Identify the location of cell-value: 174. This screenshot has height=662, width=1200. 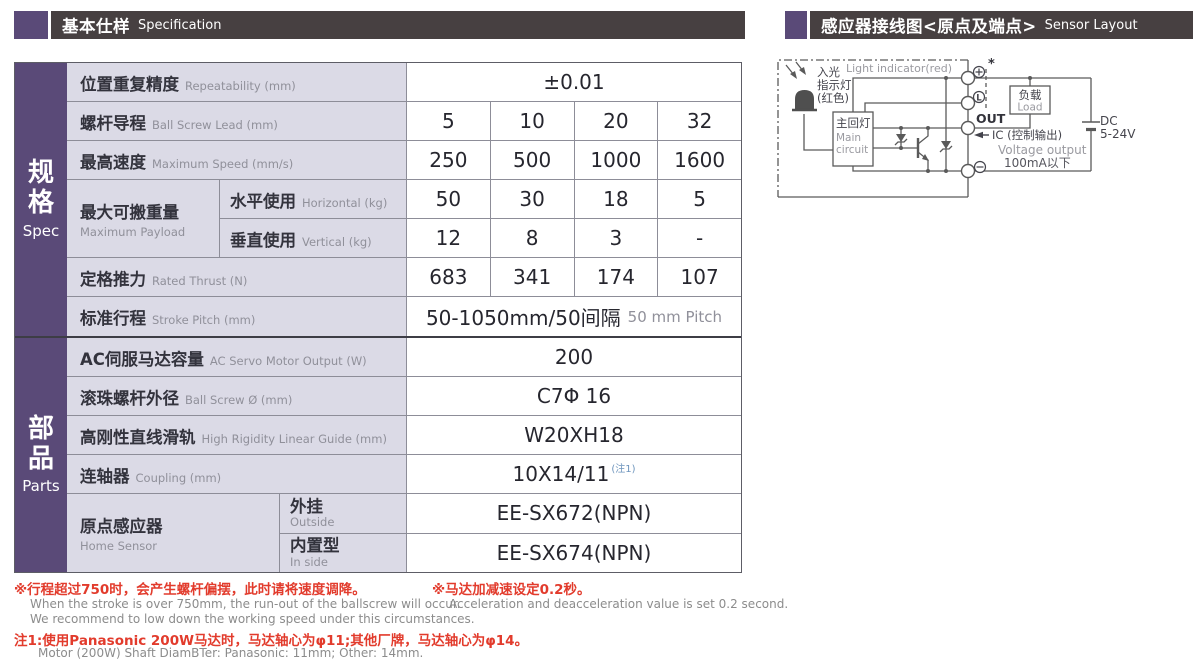
(615, 277).